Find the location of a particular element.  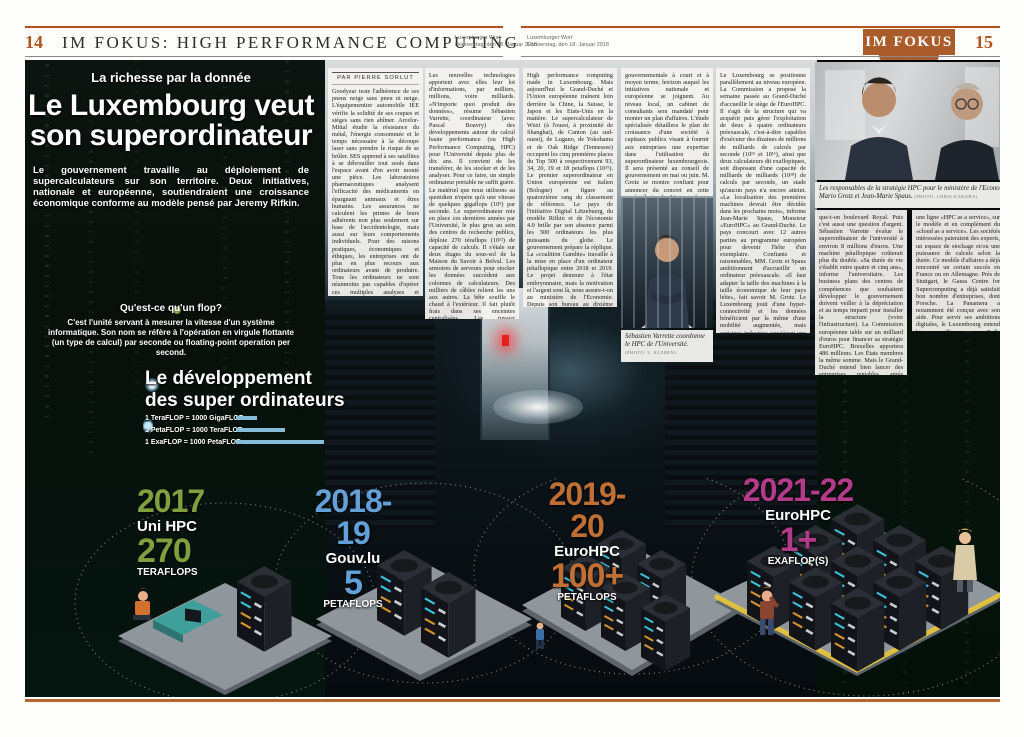

masthead-right: Luxemburger Wort is located at coordinates (550, 38).